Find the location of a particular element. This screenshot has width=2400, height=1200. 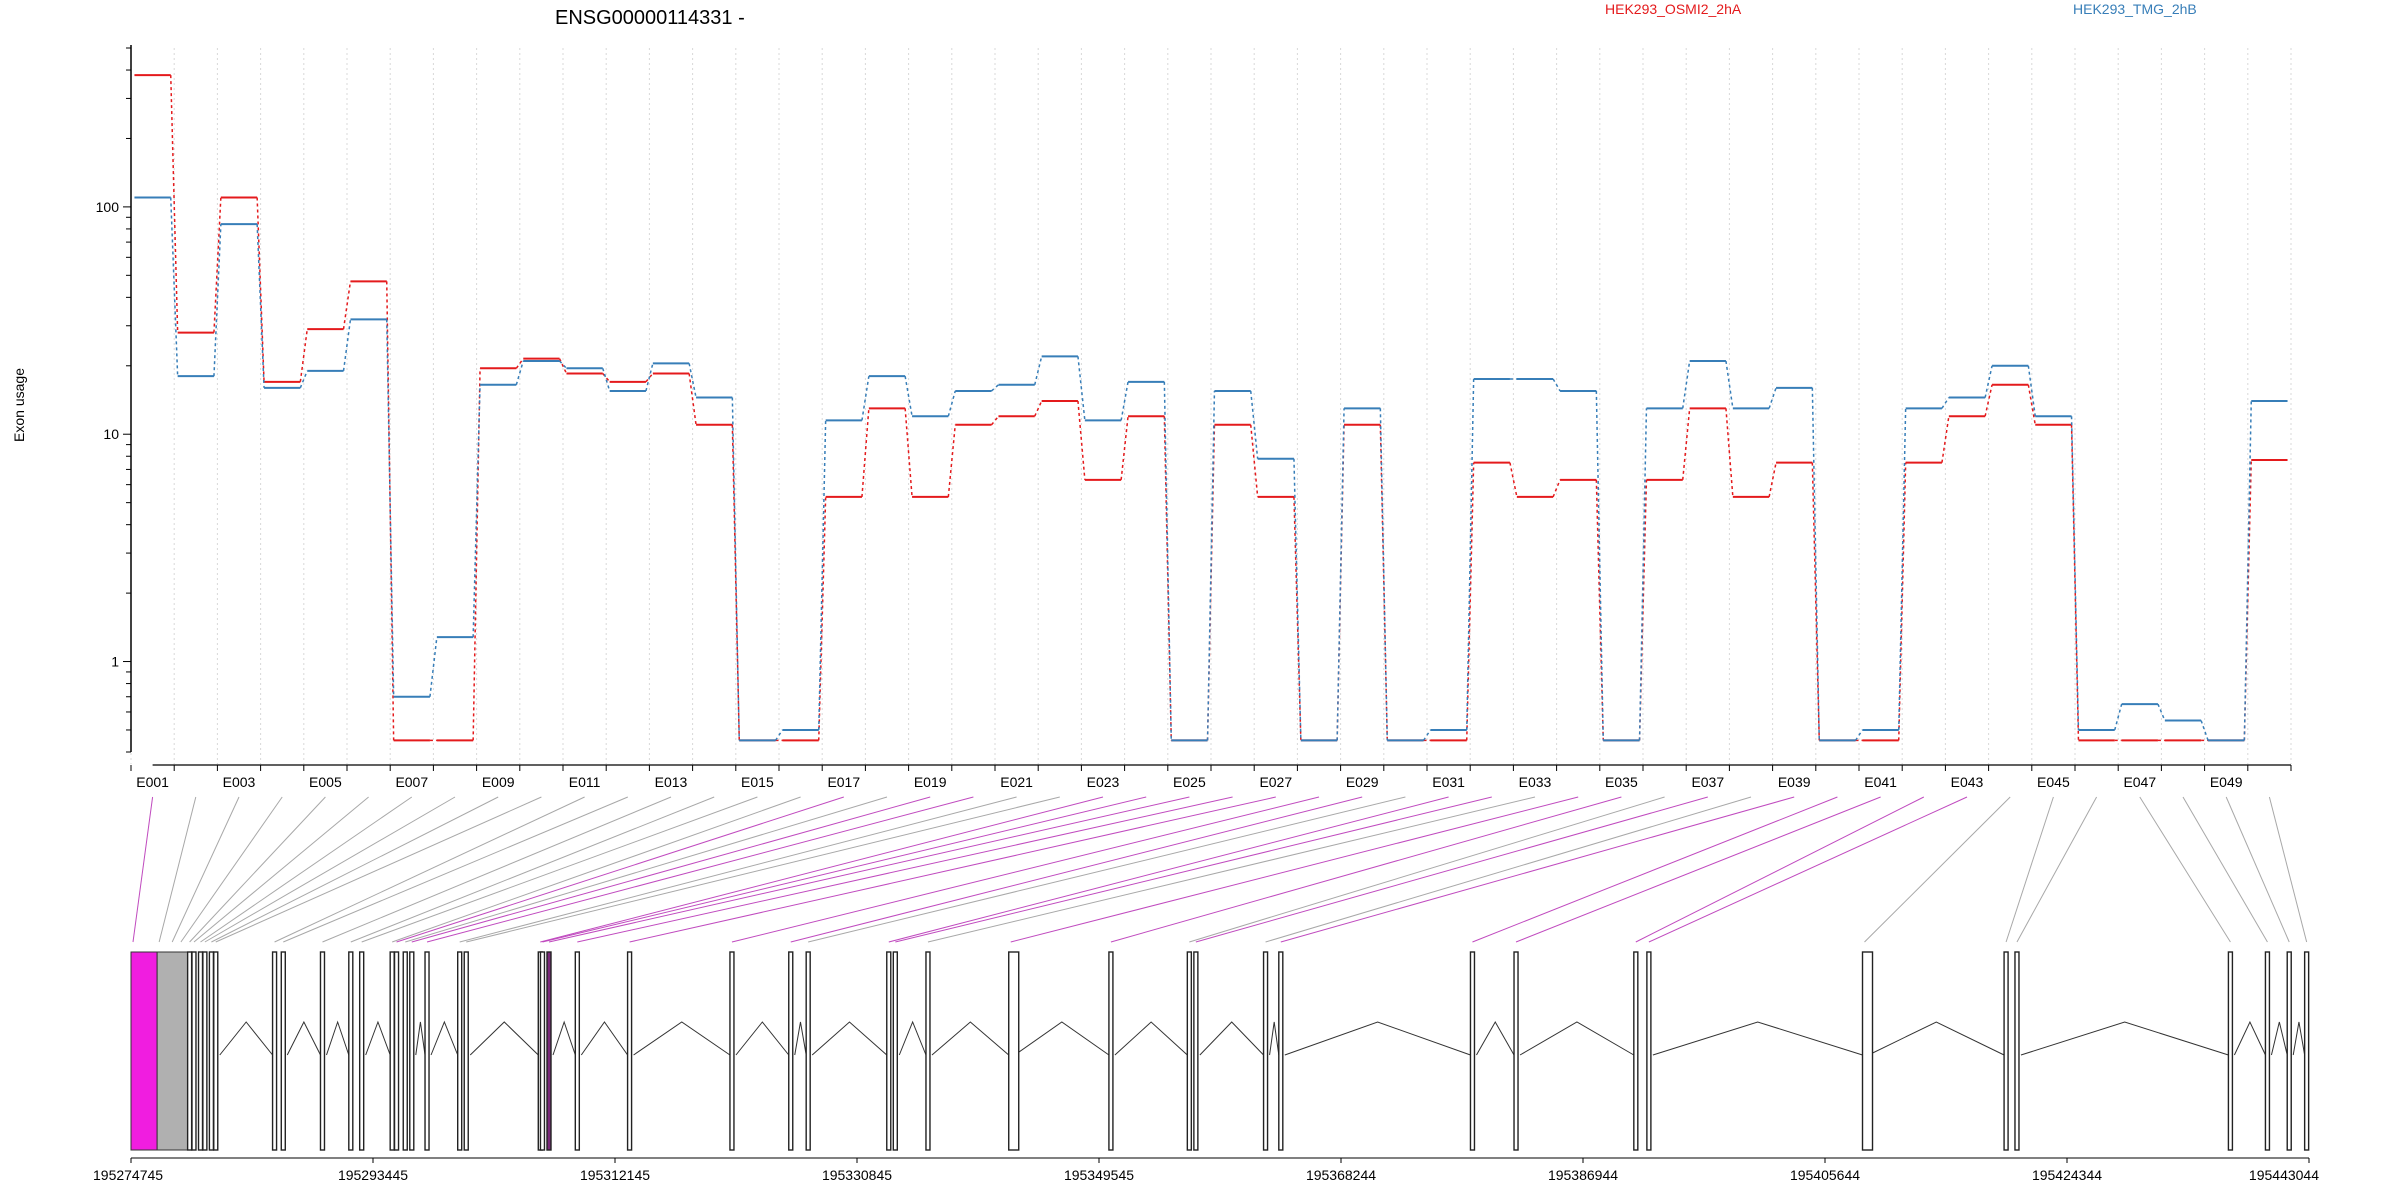

x-tick-label: E027 is located at coordinates (1275, 782).